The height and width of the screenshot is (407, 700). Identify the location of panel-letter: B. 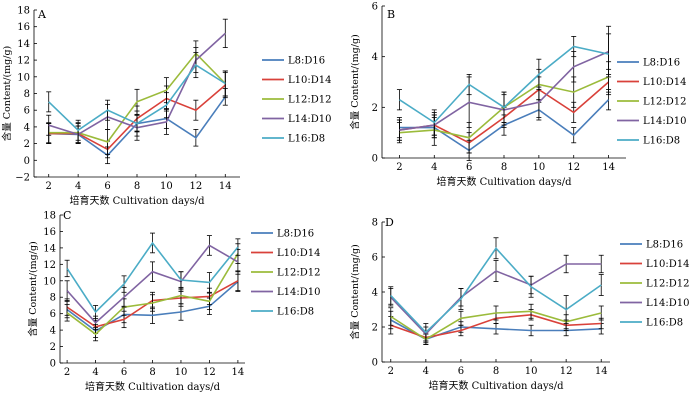
(391, 14).